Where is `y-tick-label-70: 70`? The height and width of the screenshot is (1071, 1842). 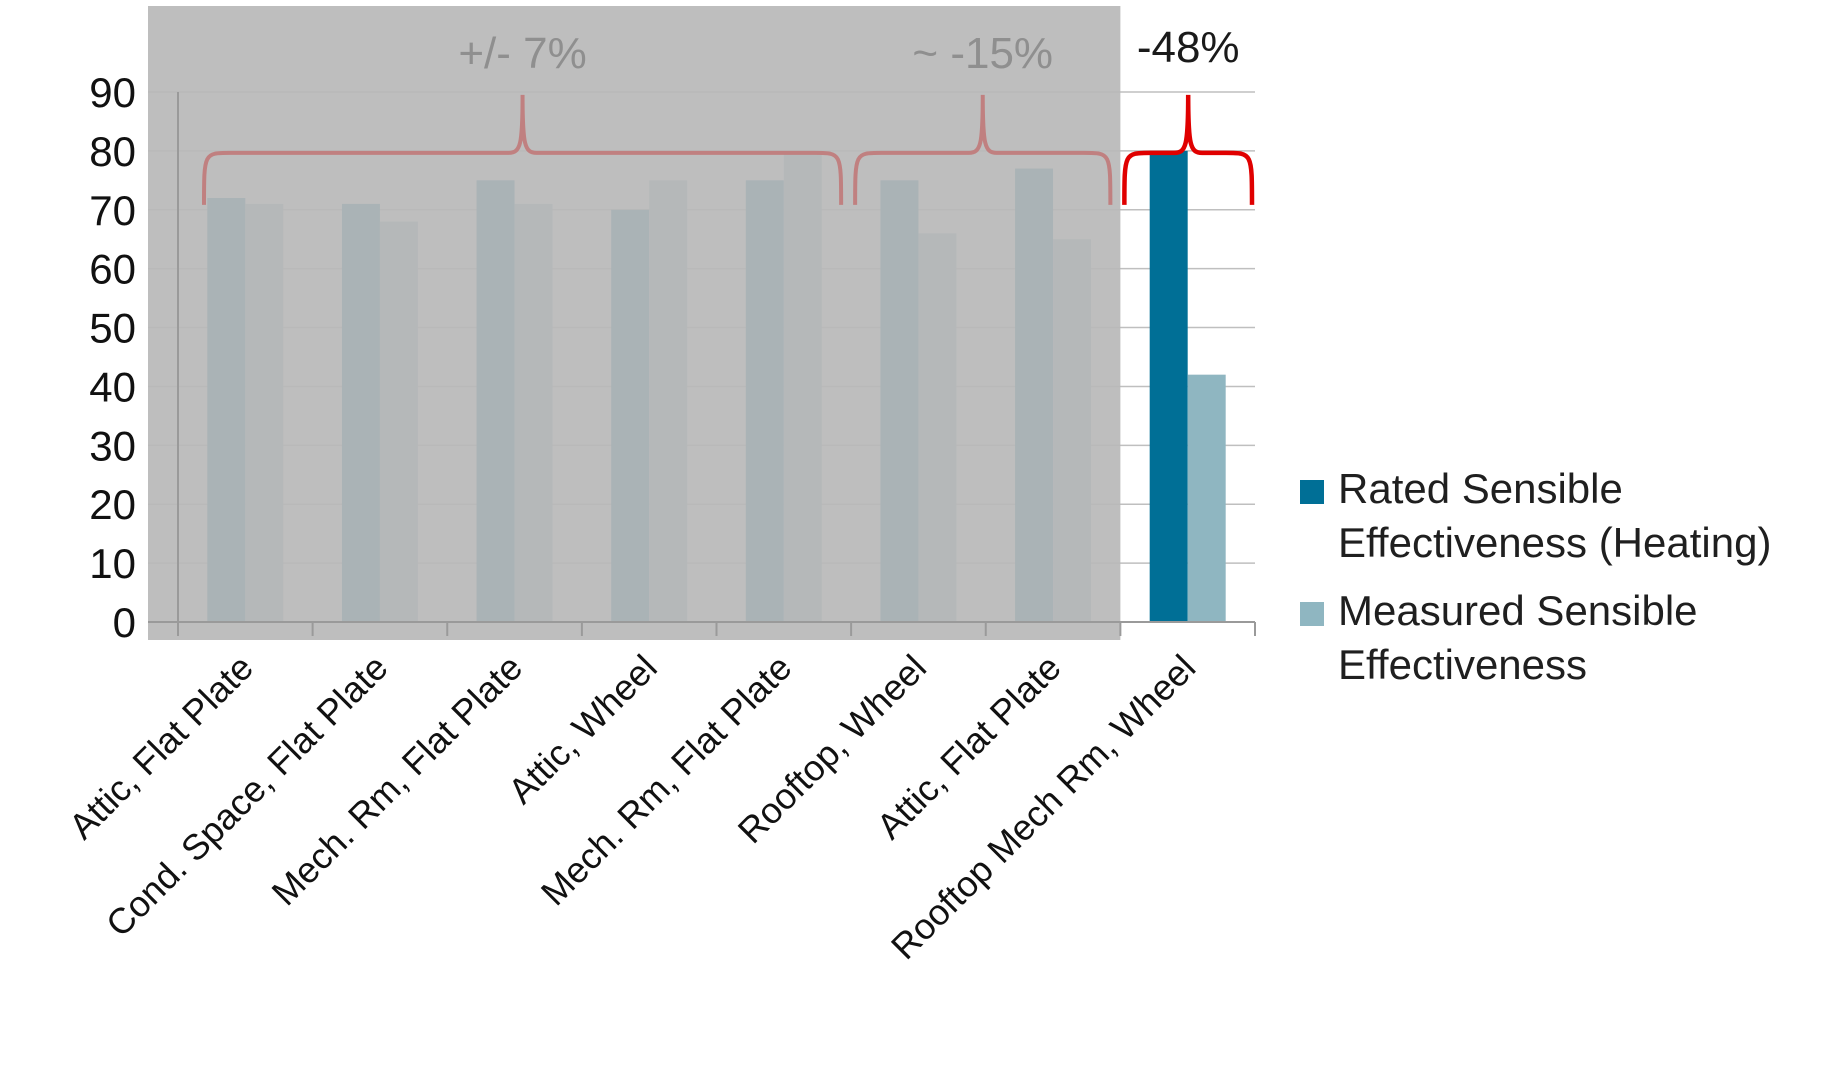
y-tick-label-70: 70 is located at coordinates (112, 210).